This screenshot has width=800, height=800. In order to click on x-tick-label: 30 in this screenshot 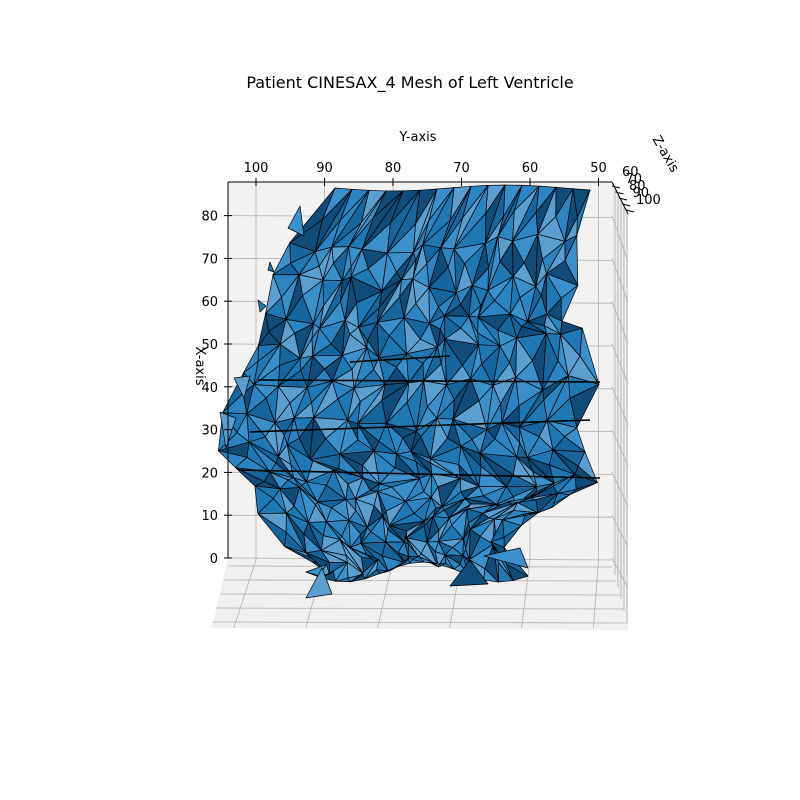, I will do `click(209, 431)`.